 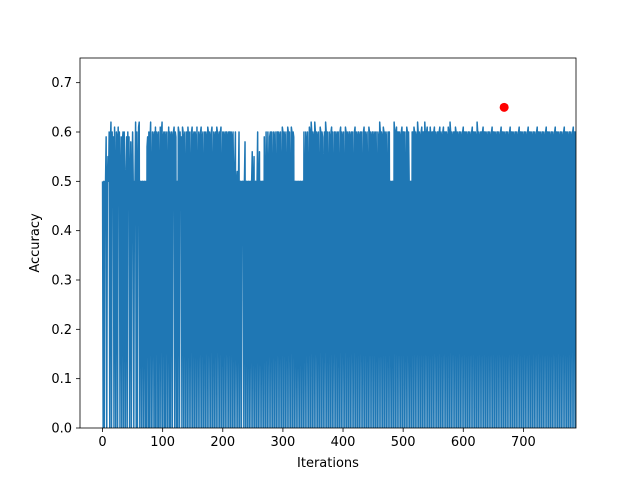 I want to click on x-tick-label: 300, so click(x=282, y=442).